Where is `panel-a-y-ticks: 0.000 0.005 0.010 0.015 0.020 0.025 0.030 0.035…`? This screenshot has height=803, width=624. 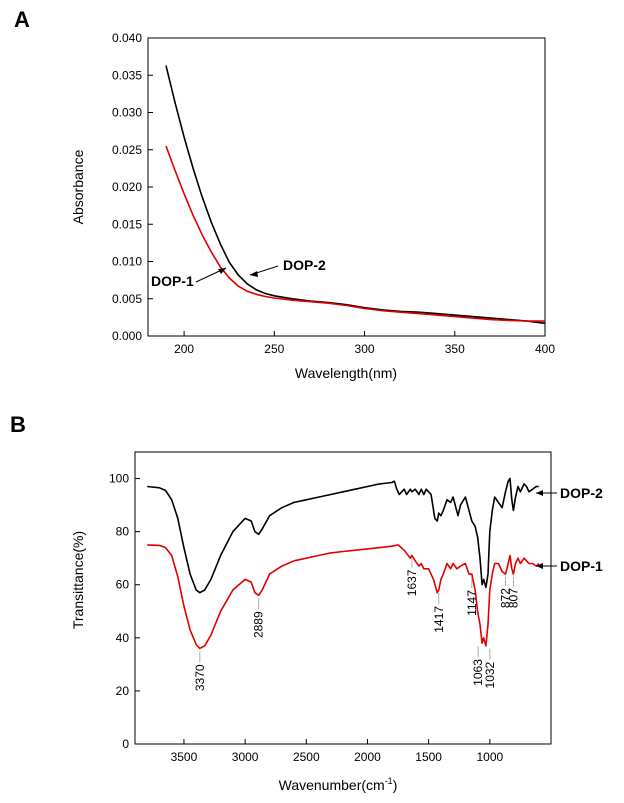
panel-a-y-ticks: 0.000 0.005 0.010 0.015 0.020 0.025 0.030 0.035… is located at coordinates (132, 187).